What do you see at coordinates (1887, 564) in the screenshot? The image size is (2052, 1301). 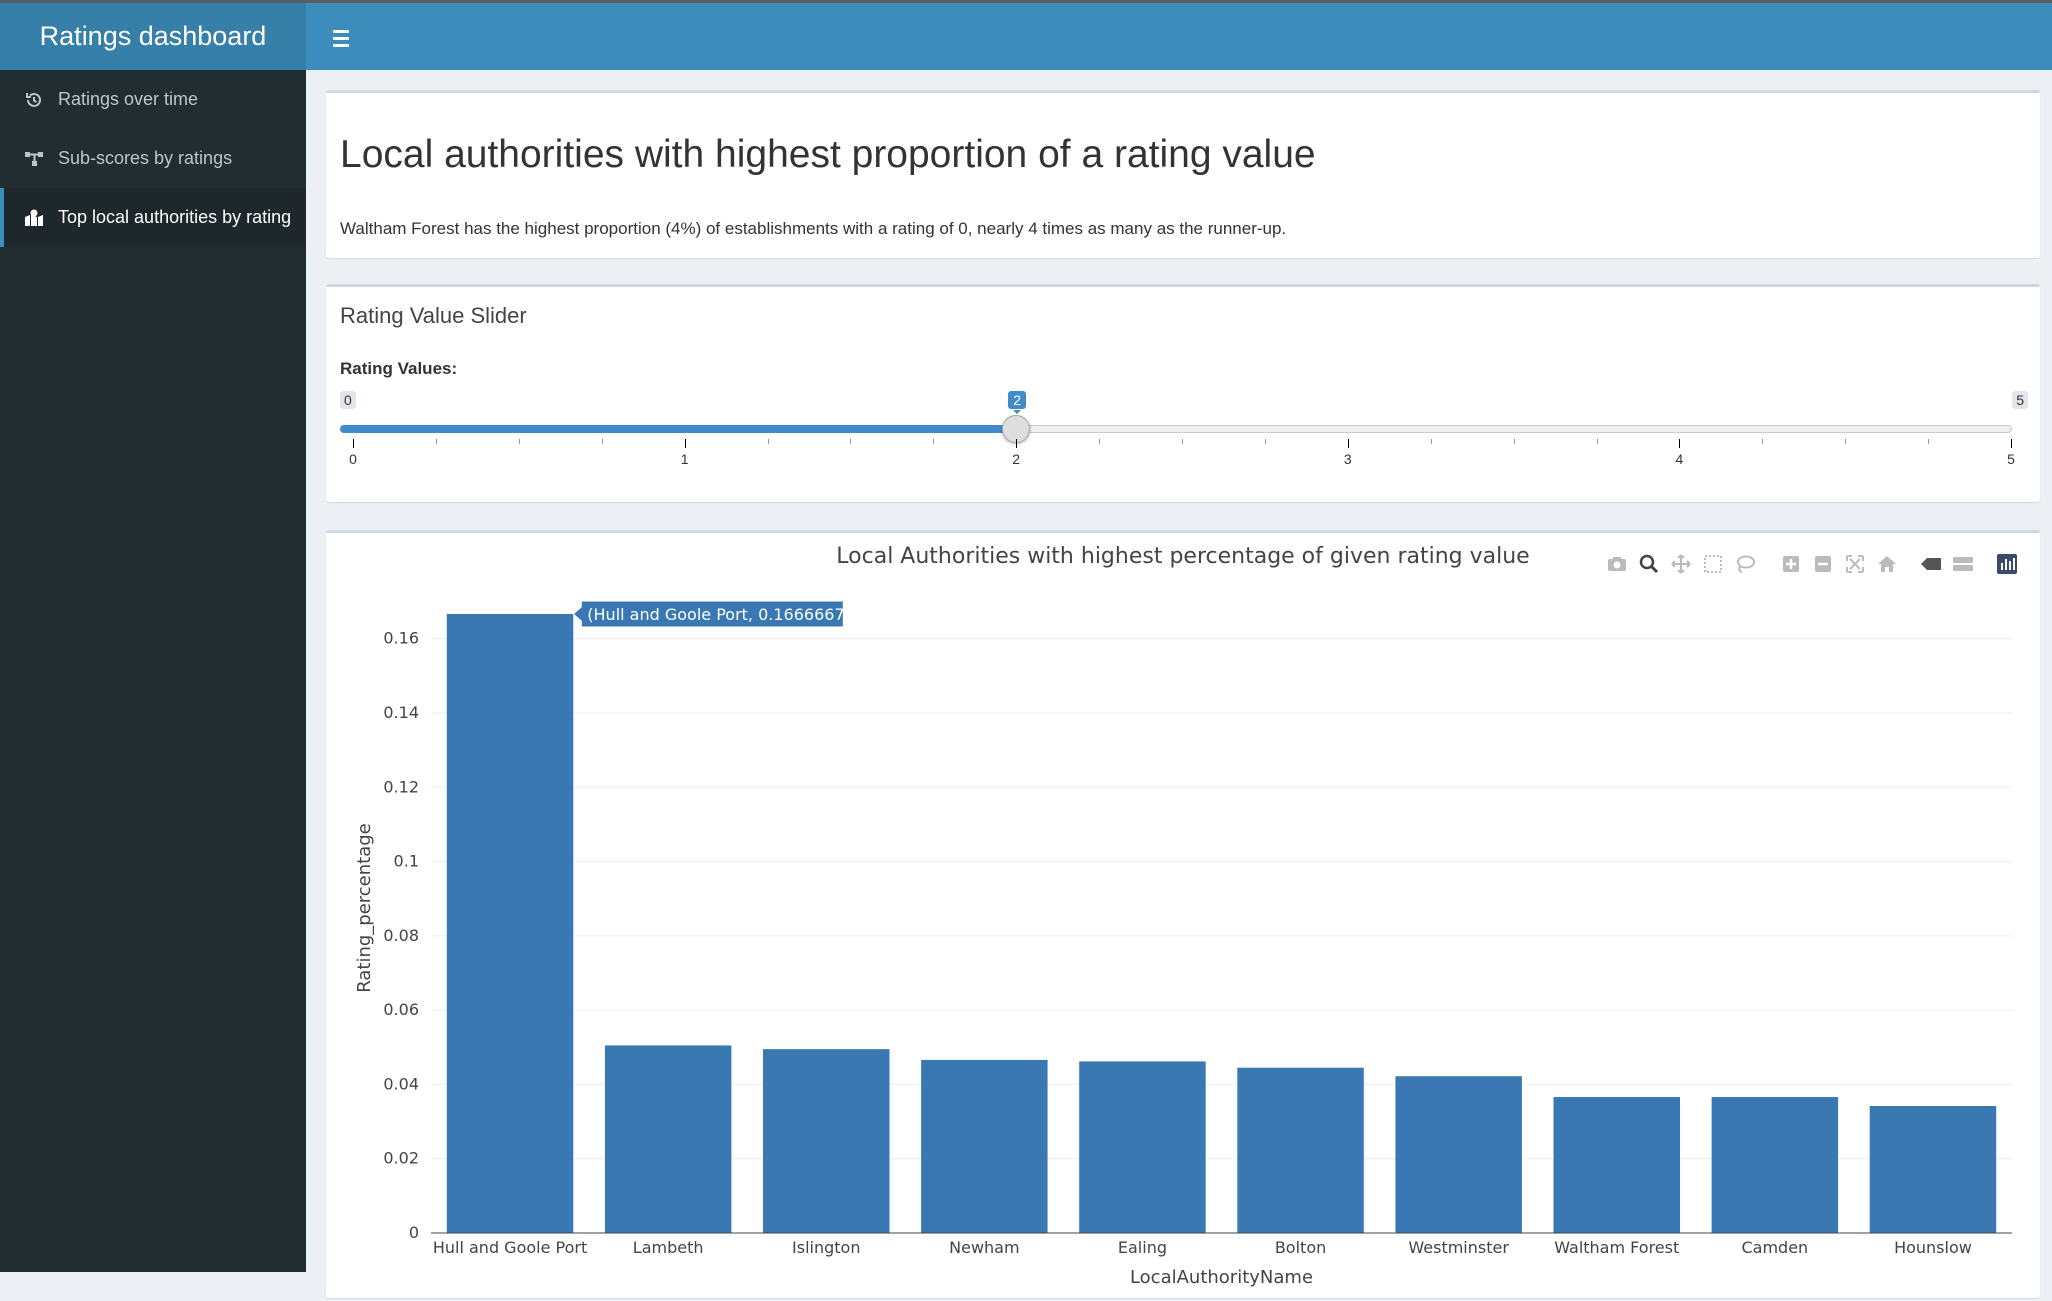 I see `reset-axes-icon` at bounding box center [1887, 564].